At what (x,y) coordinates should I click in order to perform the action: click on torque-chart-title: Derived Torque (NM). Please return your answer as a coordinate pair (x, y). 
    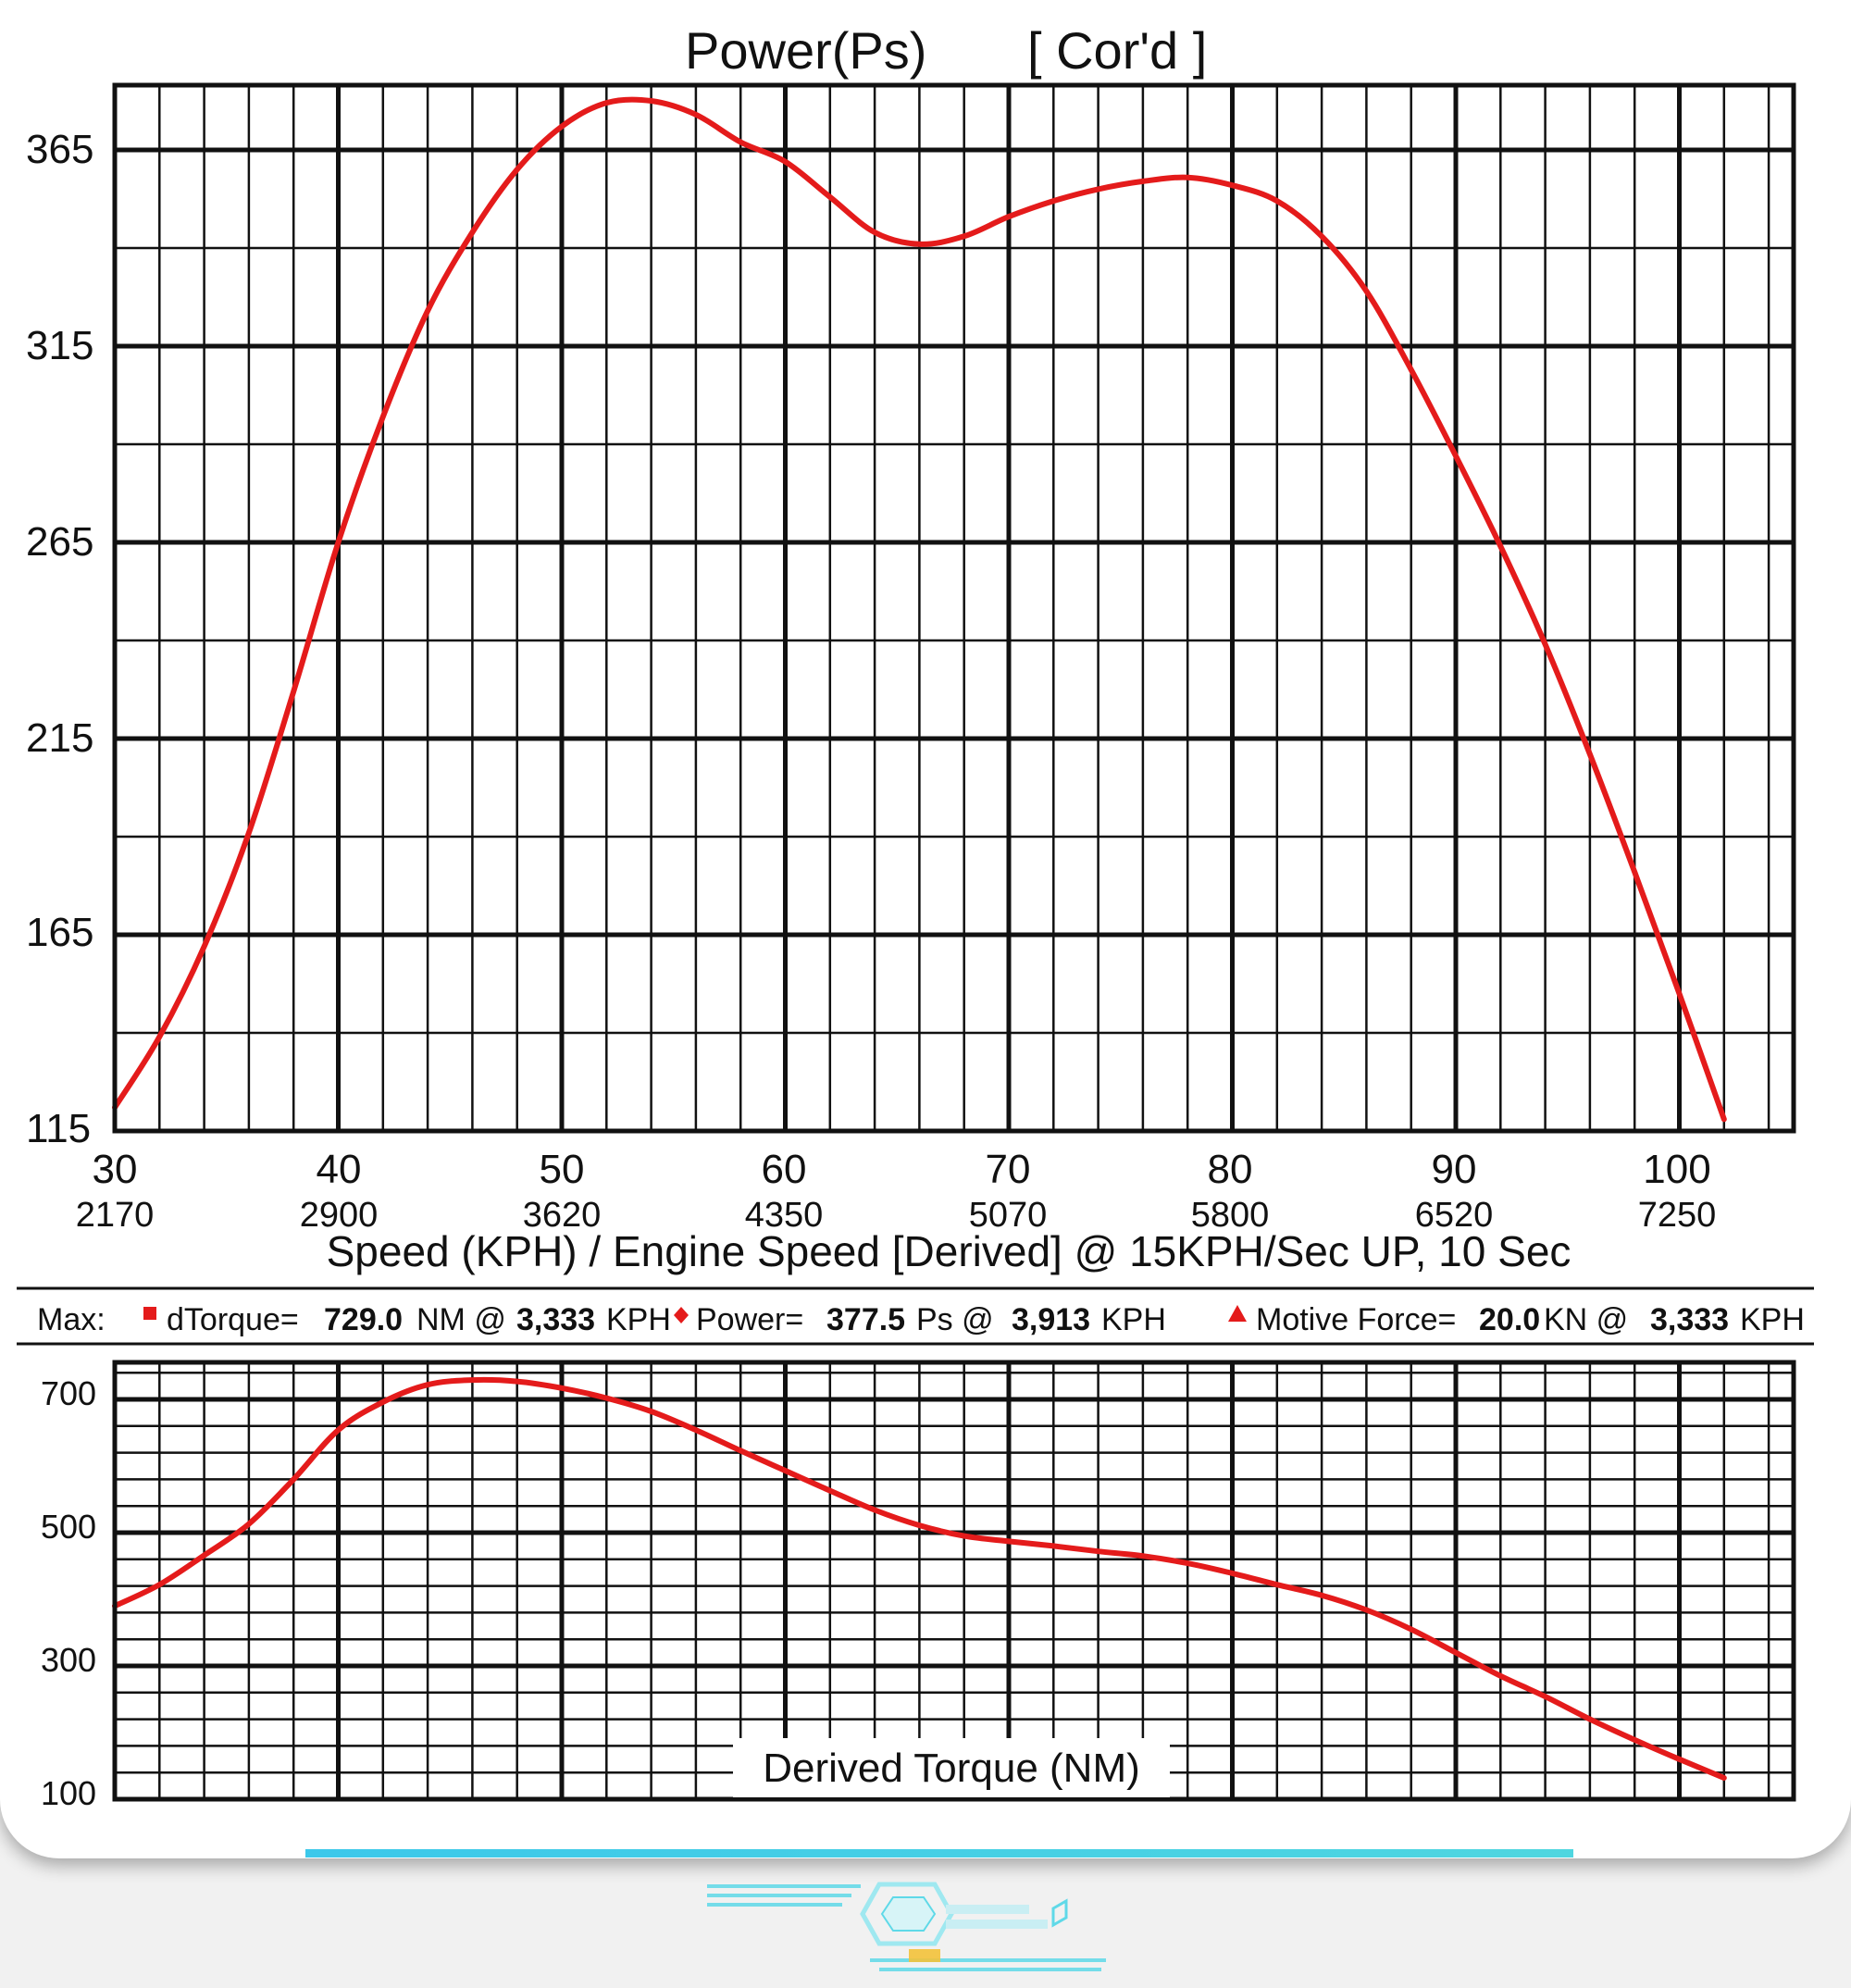
    Looking at the image, I should click on (951, 1769).